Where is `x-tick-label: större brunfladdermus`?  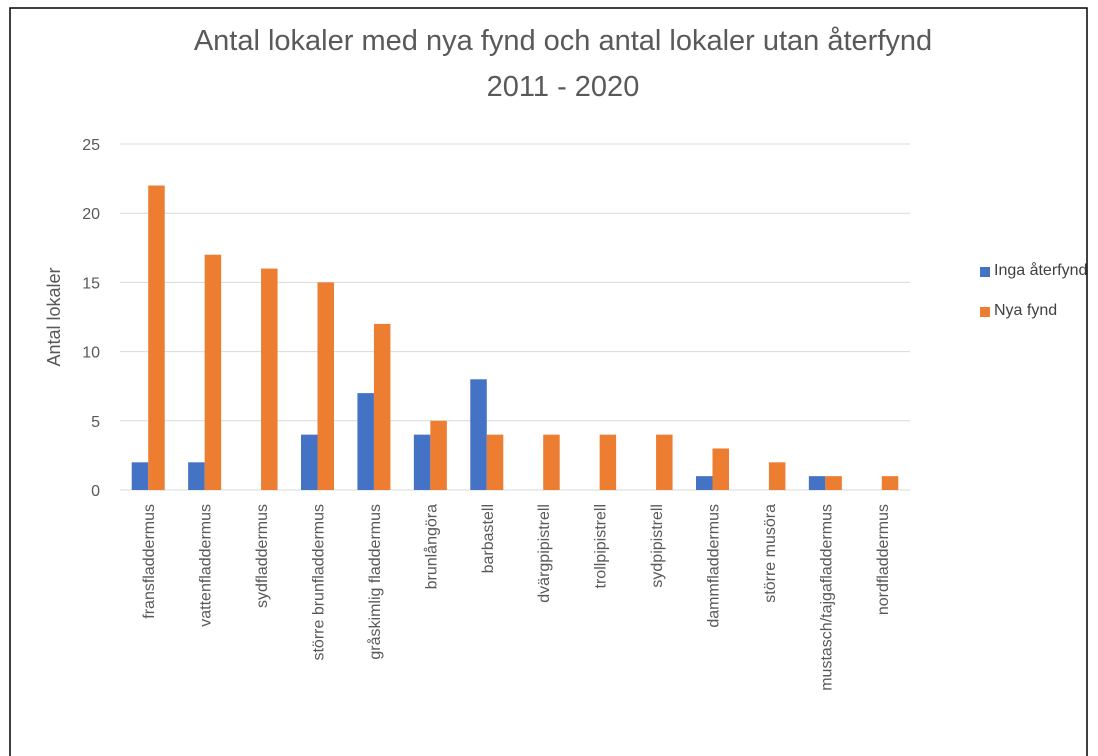
x-tick-label: större brunfladdermus is located at coordinates (319, 582).